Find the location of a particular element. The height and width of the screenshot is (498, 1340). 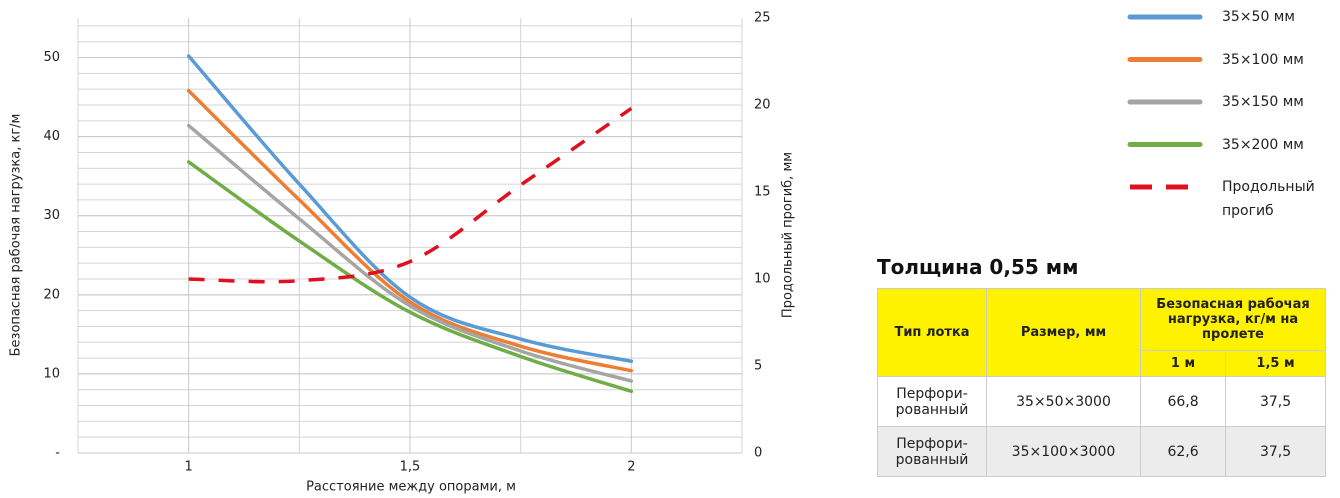

y-tick-label: 50 is located at coordinates (51, 57).